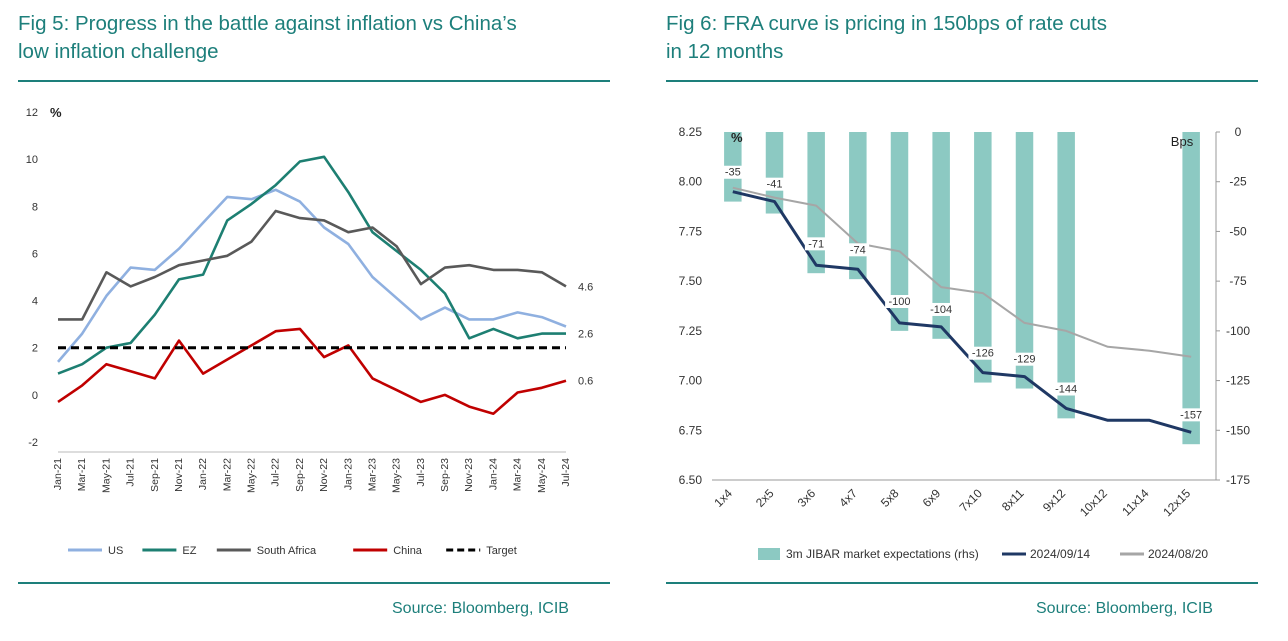 This screenshot has height=641, width=1288. What do you see at coordinates (35, 349) in the screenshot?
I see `fig5-ytick-label: 2` at bounding box center [35, 349].